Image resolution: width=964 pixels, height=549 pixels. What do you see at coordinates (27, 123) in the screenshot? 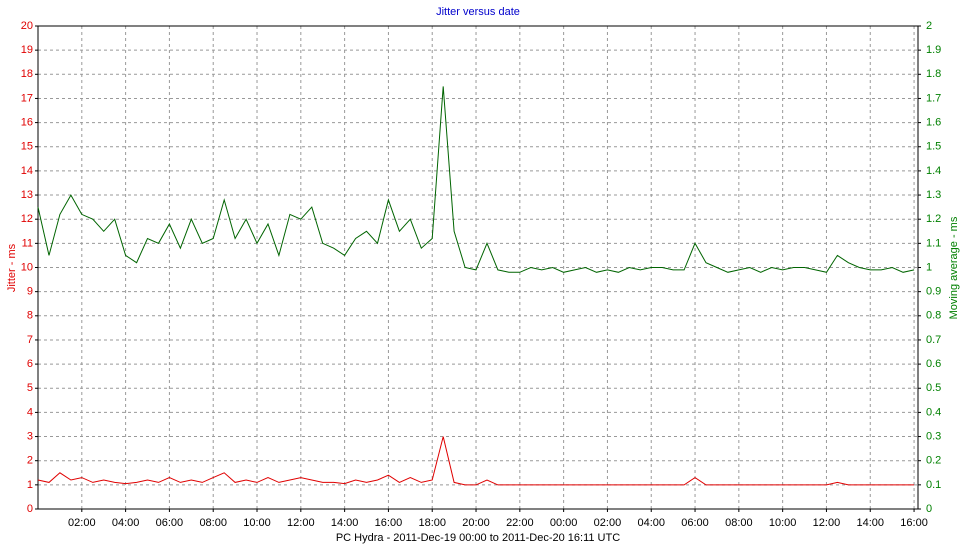
I see `y-tick-label: 16` at bounding box center [27, 123].